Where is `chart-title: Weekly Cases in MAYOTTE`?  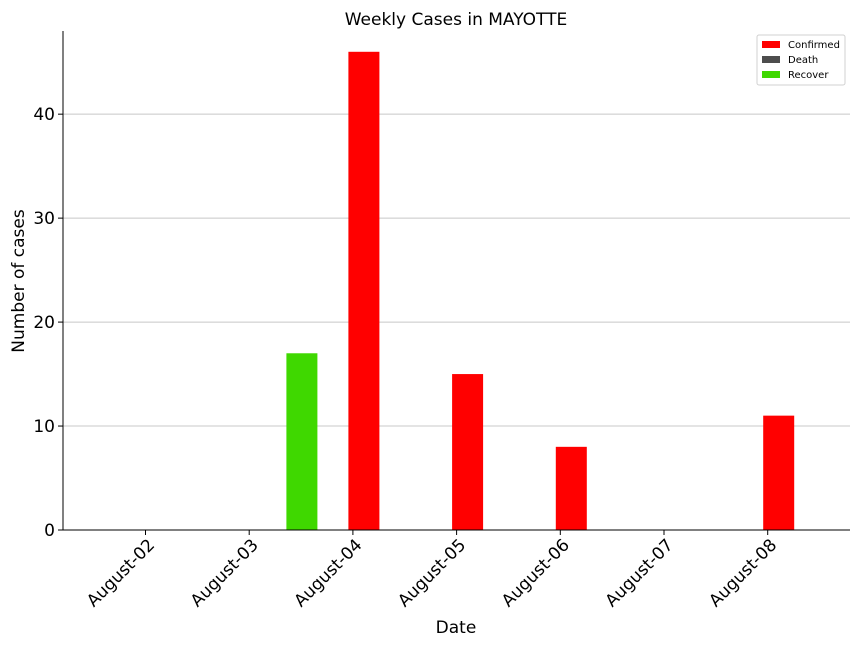 chart-title: Weekly Cases in MAYOTTE is located at coordinates (456, 20).